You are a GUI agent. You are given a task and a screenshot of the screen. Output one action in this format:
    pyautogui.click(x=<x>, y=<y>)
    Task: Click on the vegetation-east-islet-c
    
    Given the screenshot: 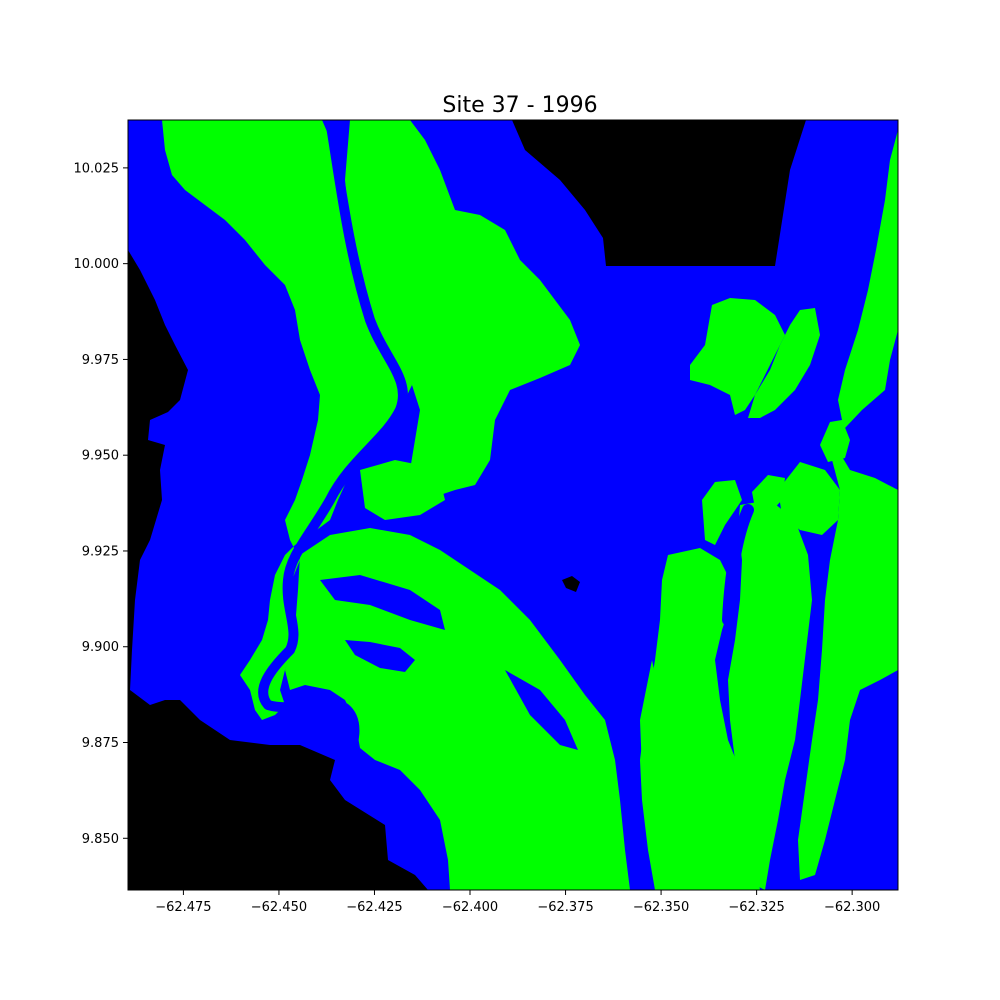 What is the action you would take?
    pyautogui.click(x=768, y=495)
    